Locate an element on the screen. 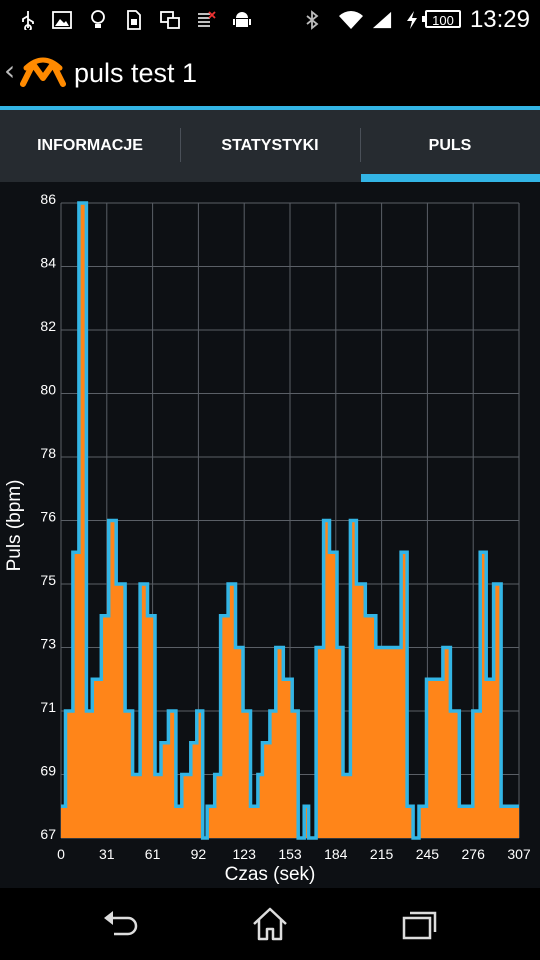  bulb-icon is located at coordinates (98, 20).